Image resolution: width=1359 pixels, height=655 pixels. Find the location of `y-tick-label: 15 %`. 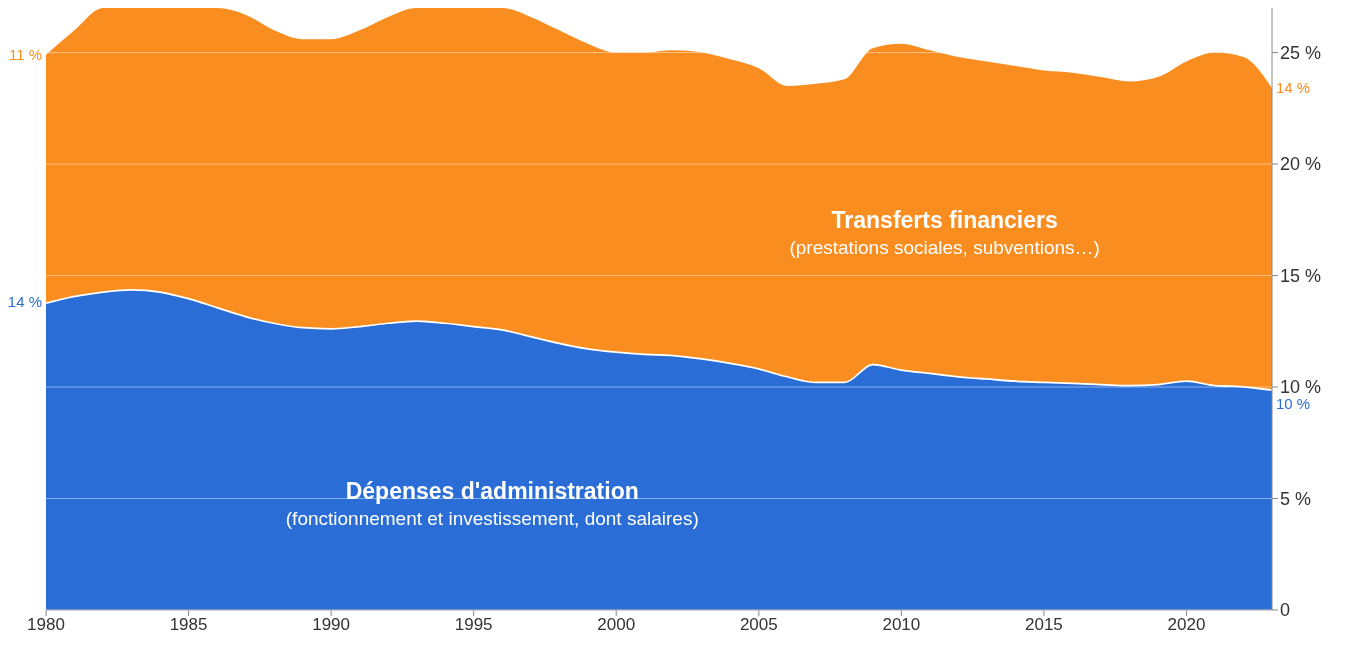

y-tick-label: 15 % is located at coordinates (1301, 275).